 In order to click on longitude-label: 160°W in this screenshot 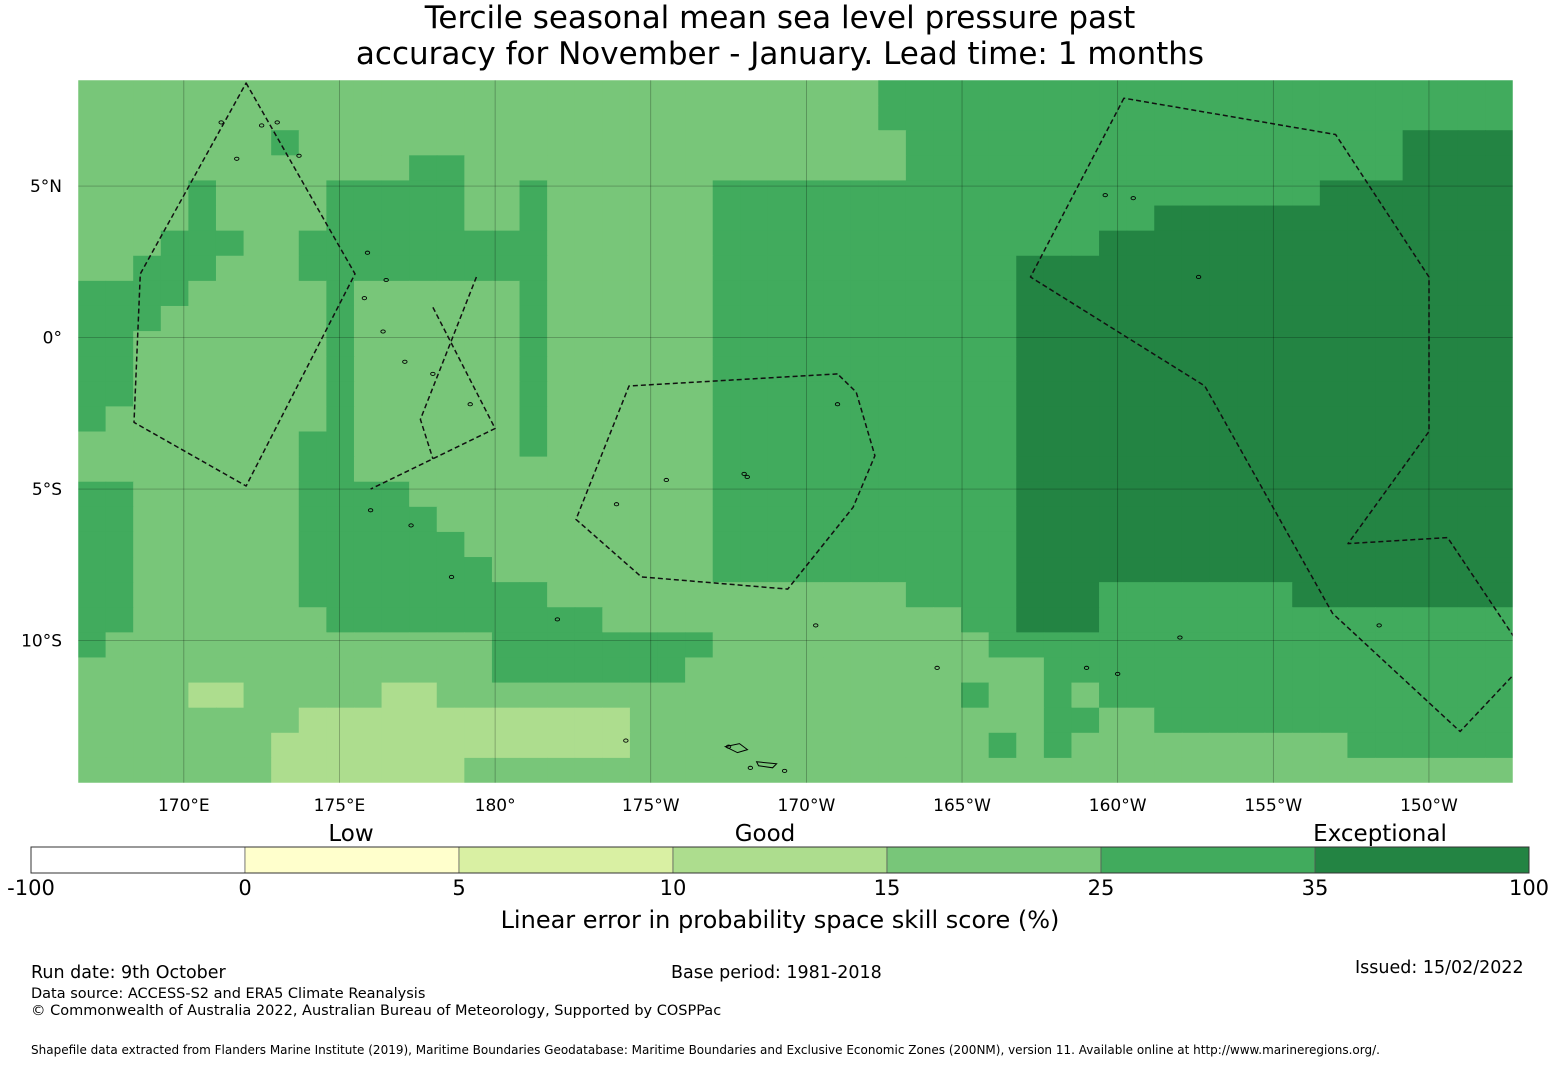, I will do `click(1118, 806)`.